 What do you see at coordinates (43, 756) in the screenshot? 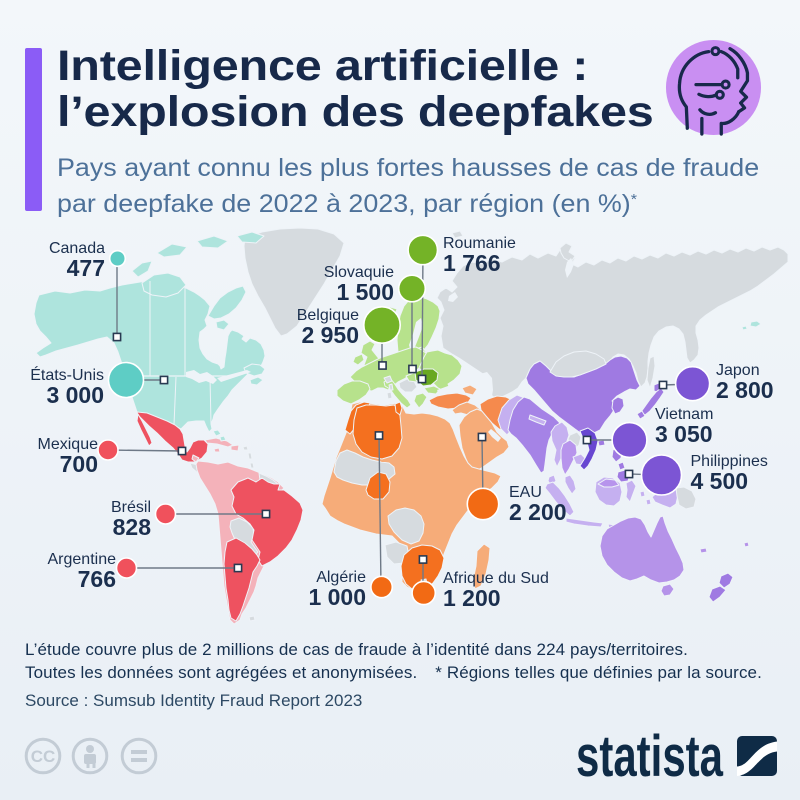
I see `svg-text: CC` at bounding box center [43, 756].